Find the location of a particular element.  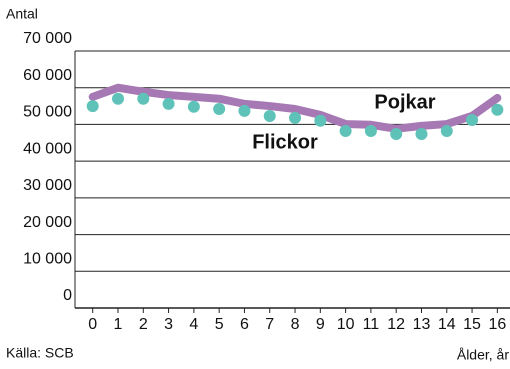

x-tick-label: 6 is located at coordinates (244, 324).